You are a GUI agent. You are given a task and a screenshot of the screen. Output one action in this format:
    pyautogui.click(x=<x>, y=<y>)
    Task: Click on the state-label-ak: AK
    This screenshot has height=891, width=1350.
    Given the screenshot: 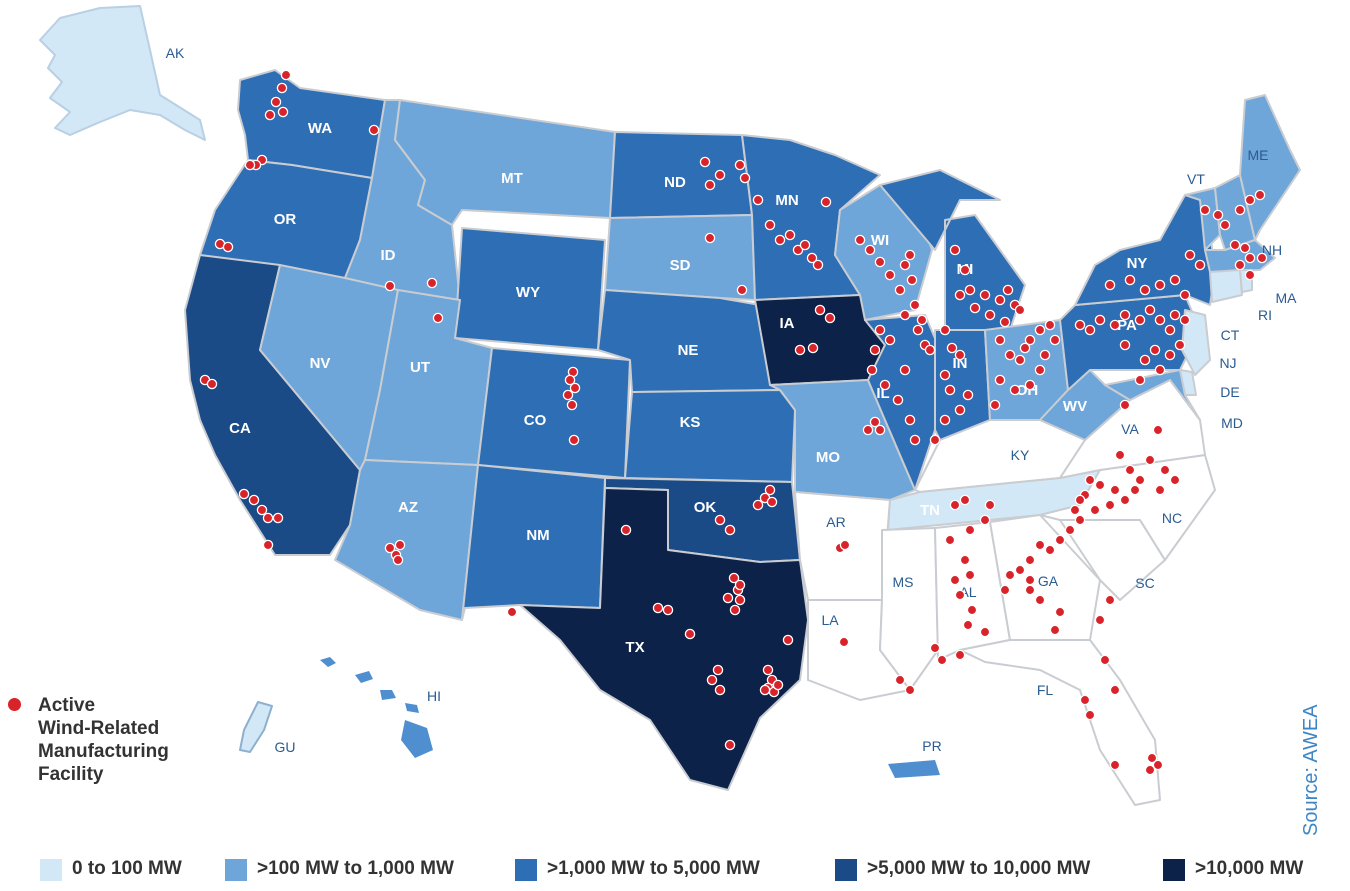 What is the action you would take?
    pyautogui.click(x=175, y=53)
    